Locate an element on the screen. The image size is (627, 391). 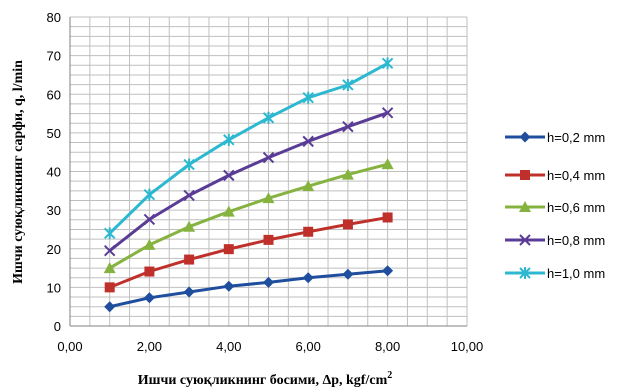
x-tick-label: 2,00 is located at coordinates (149, 346).